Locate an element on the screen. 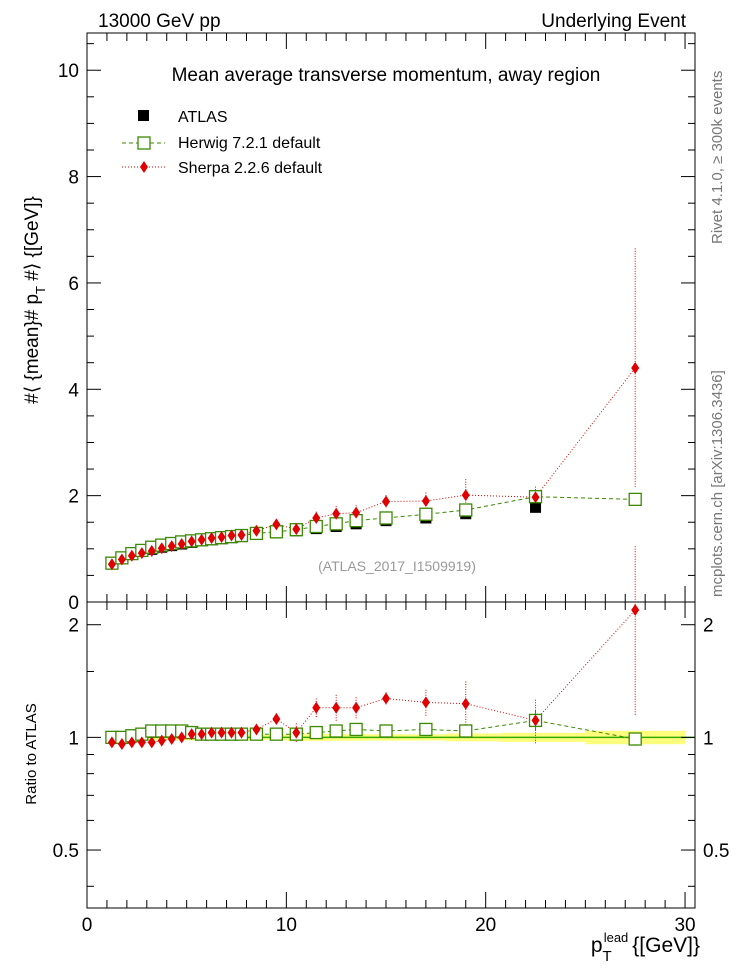 This screenshot has width=746, height=972. ylabel-subscript: T is located at coordinates (40, 290).